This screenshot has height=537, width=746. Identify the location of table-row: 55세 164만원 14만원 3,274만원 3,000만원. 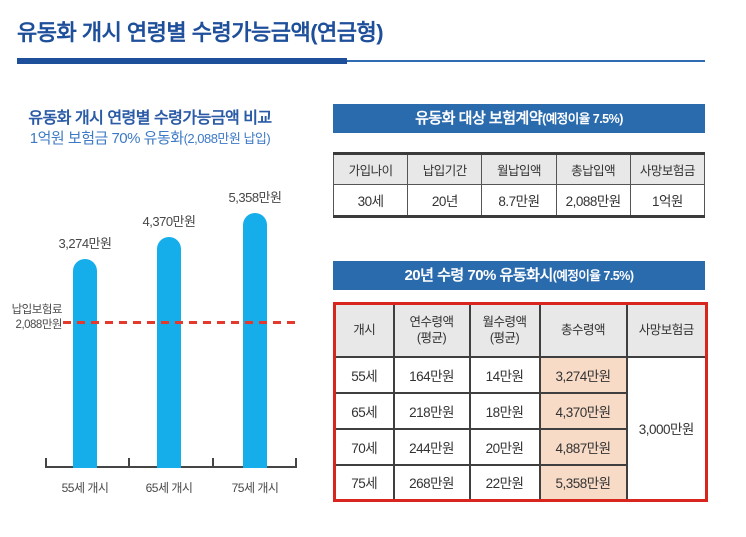
(520, 428).